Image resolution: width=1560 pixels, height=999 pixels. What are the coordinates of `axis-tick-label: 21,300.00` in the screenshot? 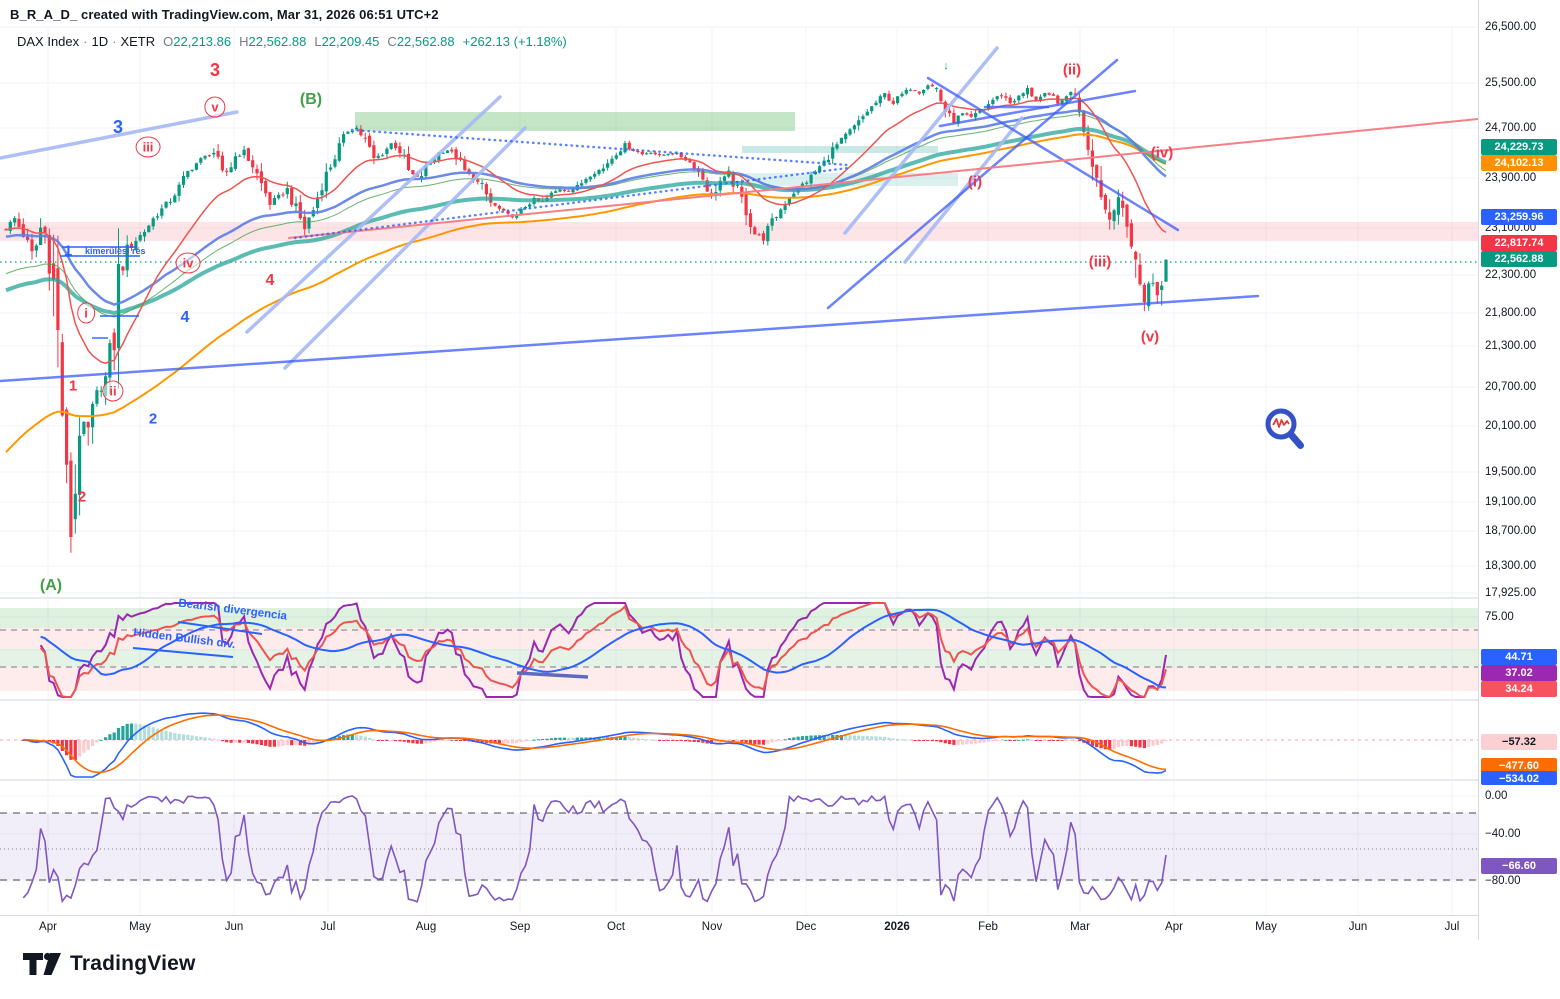 It's located at (1511, 346).